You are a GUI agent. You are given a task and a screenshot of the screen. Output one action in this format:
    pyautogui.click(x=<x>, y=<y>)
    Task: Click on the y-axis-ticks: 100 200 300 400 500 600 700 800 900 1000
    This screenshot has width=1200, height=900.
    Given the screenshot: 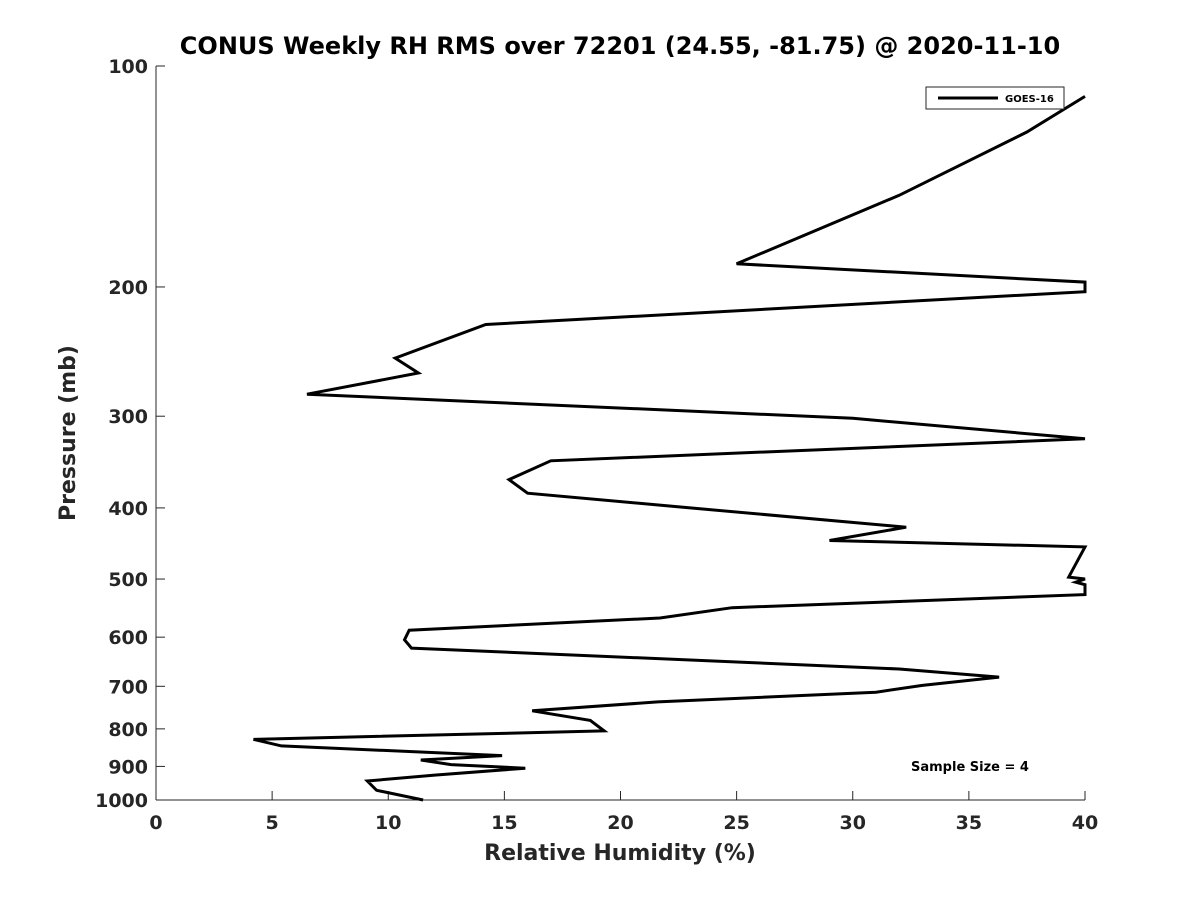 What is the action you would take?
    pyautogui.click(x=130, y=434)
    